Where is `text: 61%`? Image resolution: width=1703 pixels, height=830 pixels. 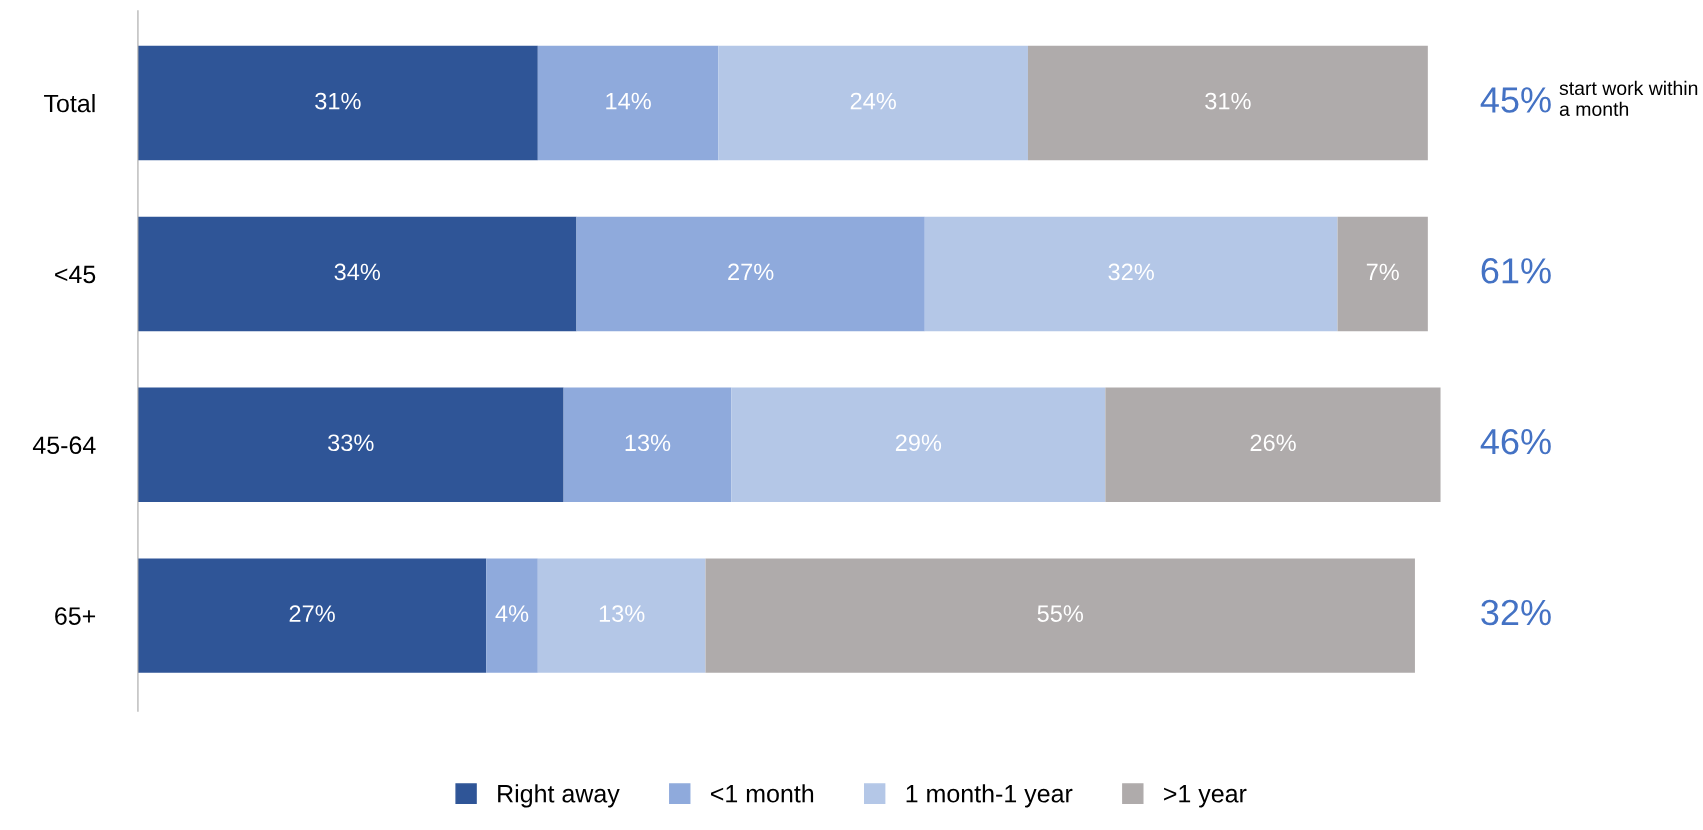
text: 61% is located at coordinates (1516, 271).